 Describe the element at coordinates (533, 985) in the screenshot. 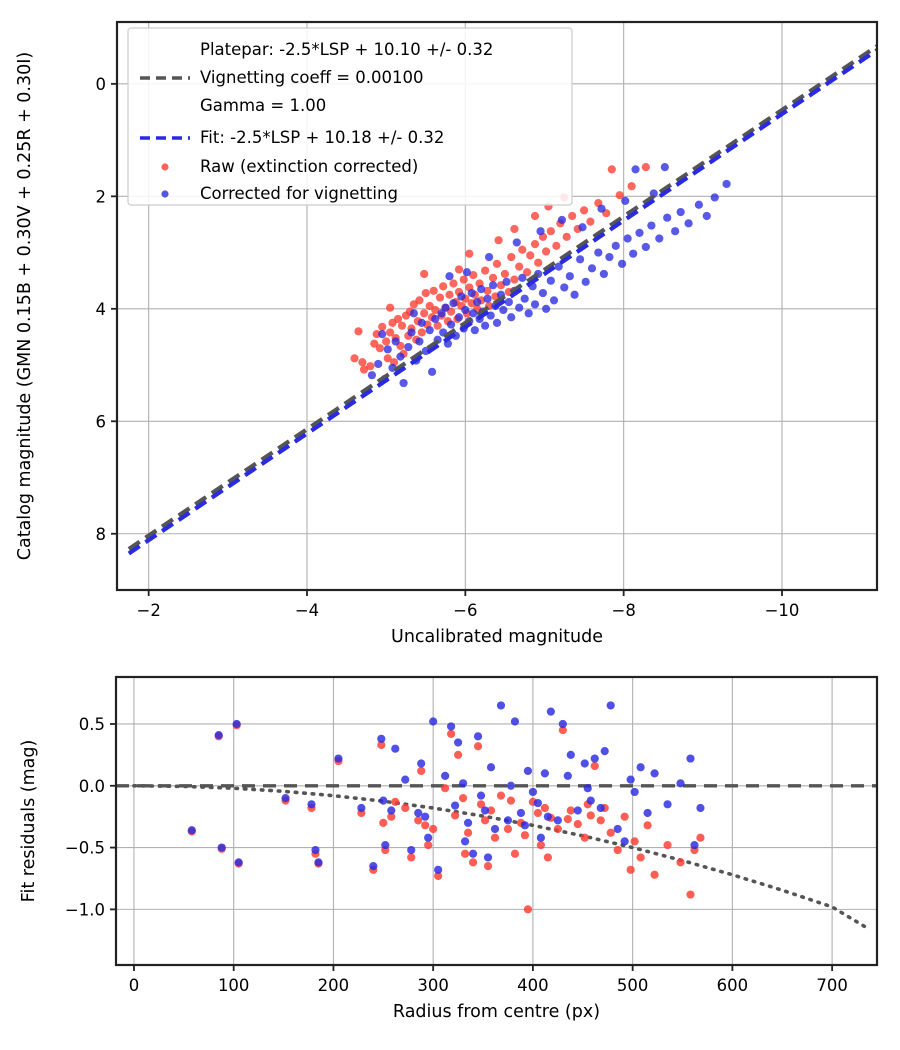

I see `x-tick-label-4: 400` at that location.